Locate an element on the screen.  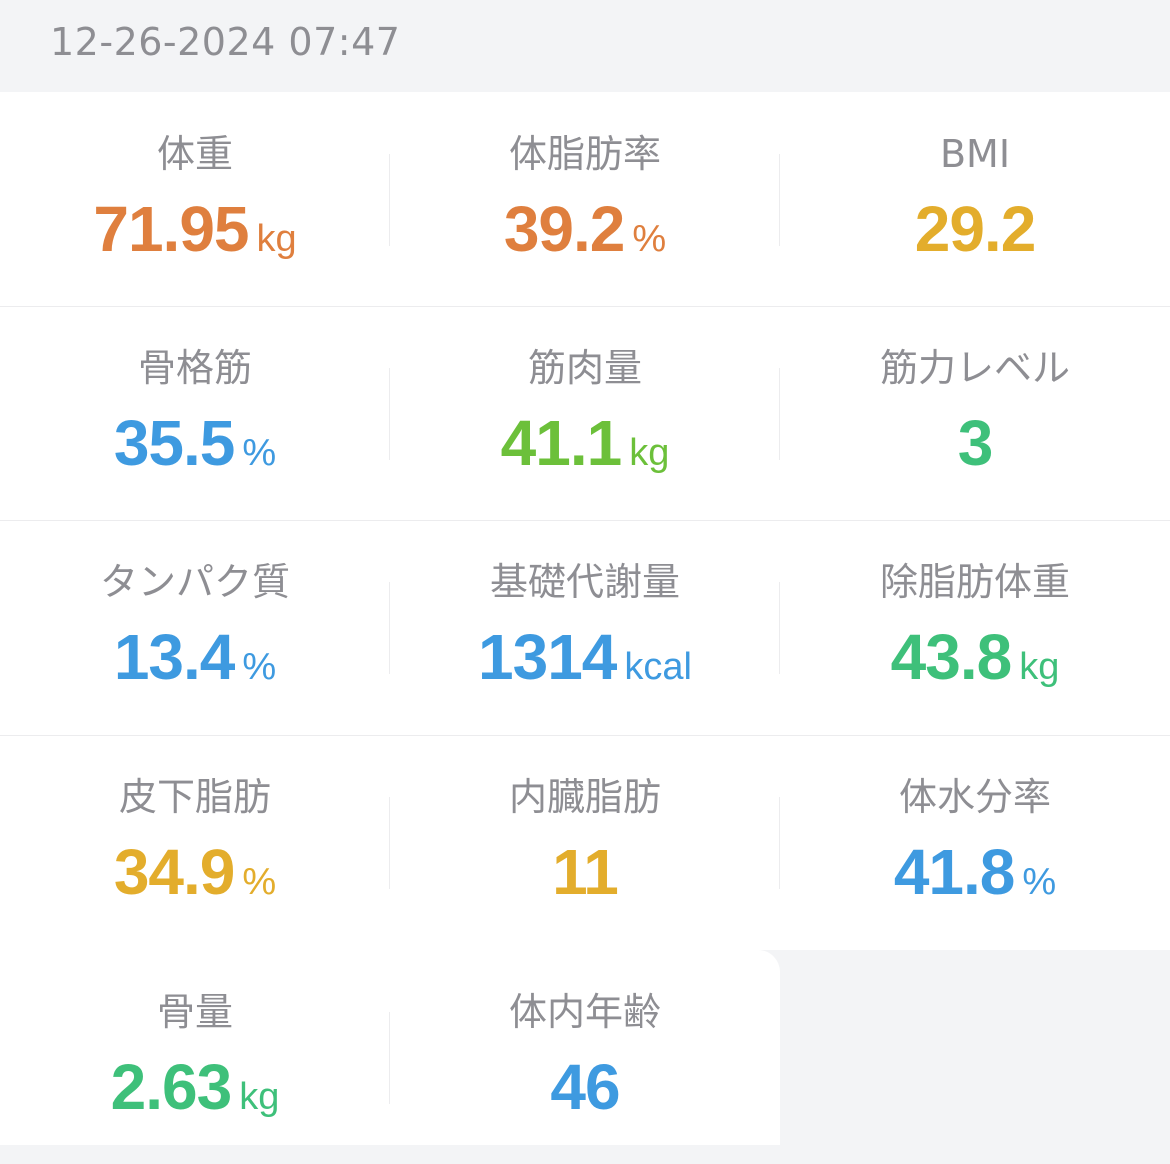
metric-label: 筋肉量 is located at coordinates (584, 368).